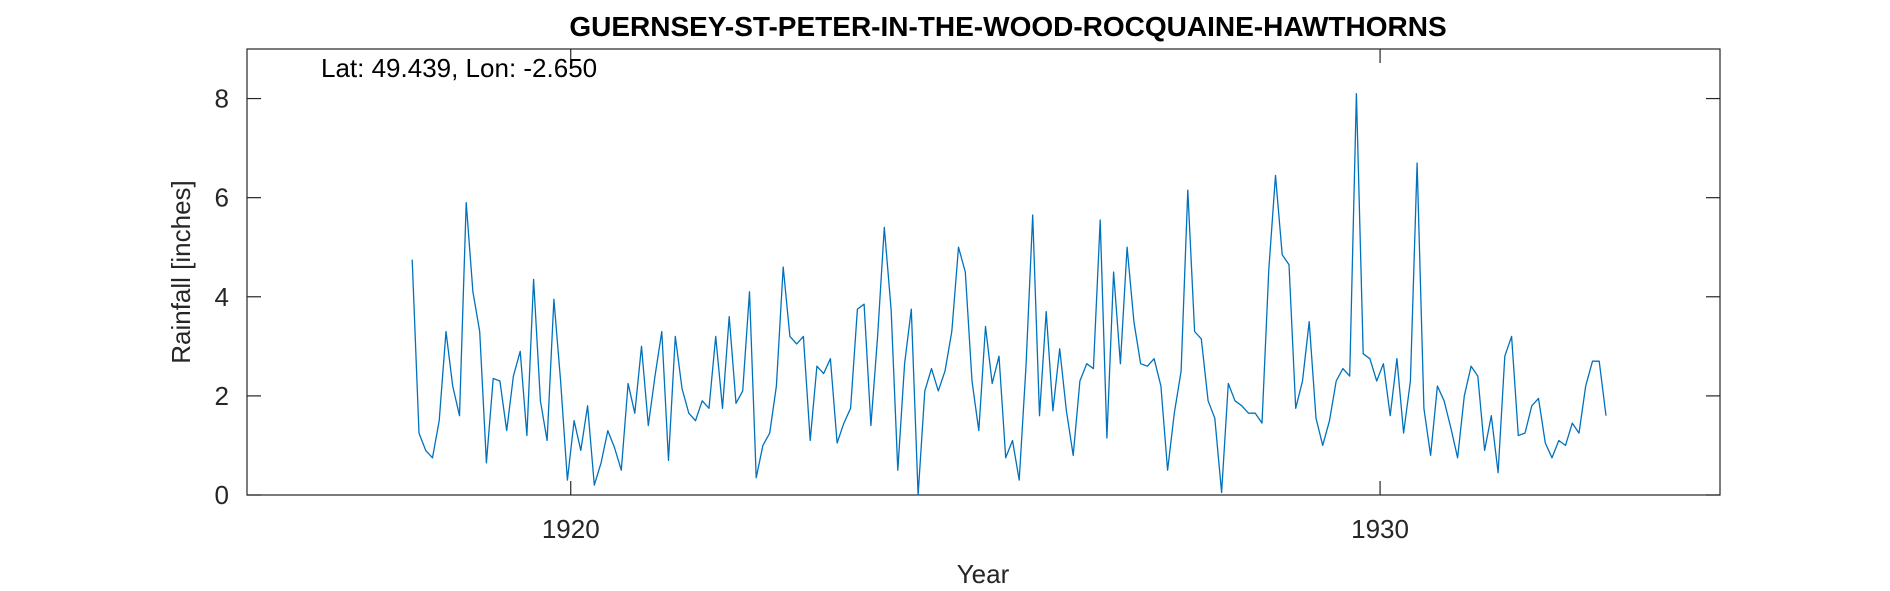 The image size is (1890, 591). Describe the element at coordinates (459, 68) in the screenshot. I see `station-coordinates: Lat: 49.439, Lon: -2.650` at that location.